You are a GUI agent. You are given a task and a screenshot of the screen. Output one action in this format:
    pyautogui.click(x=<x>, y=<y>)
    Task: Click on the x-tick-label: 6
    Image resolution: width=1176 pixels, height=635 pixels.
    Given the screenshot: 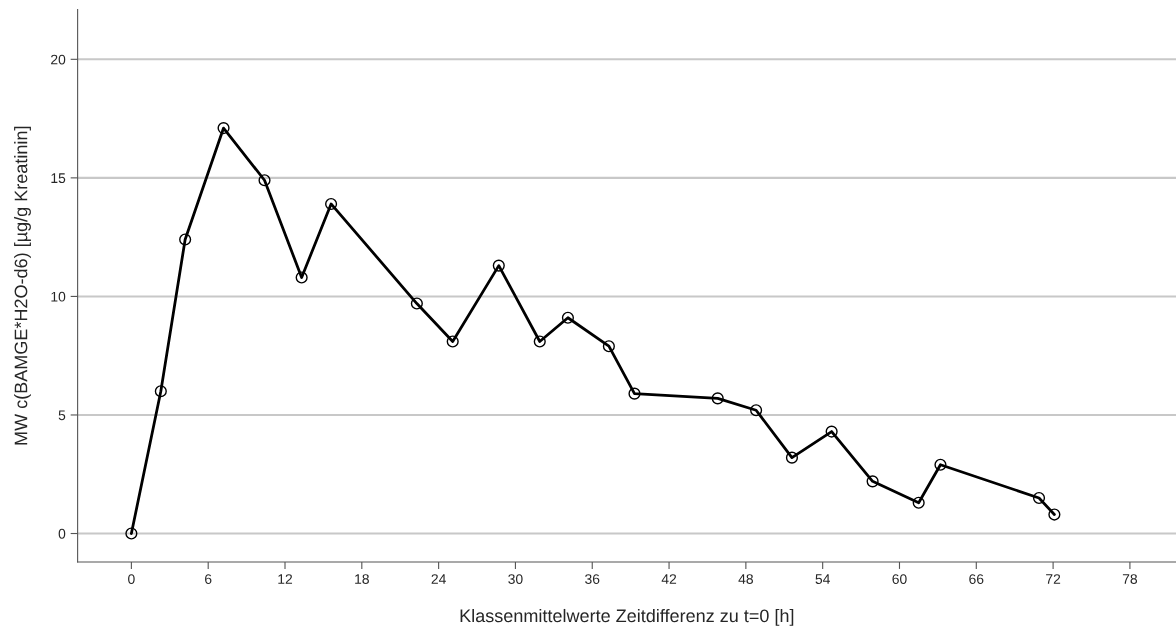 What is the action you would take?
    pyautogui.click(x=208, y=579)
    